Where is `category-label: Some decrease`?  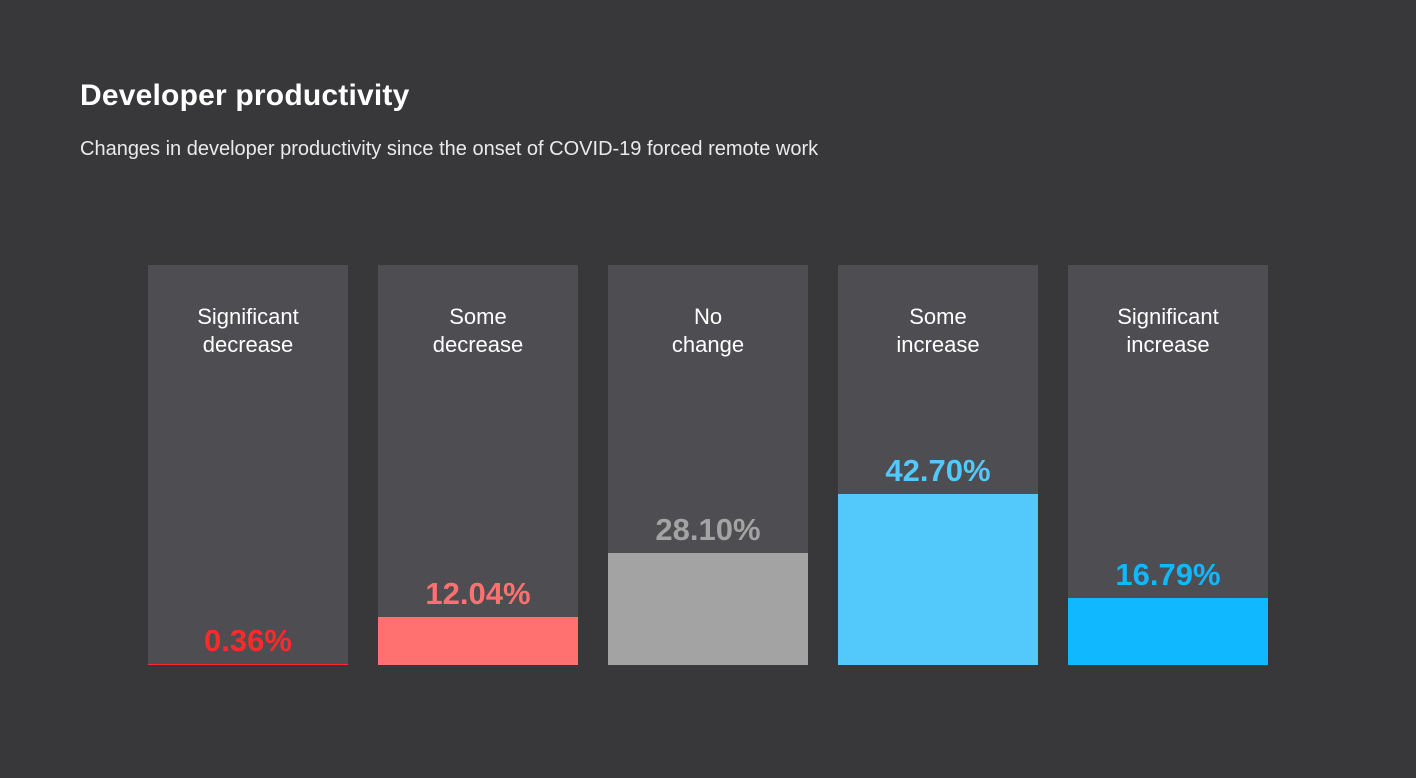 category-label: Some decrease is located at coordinates (478, 330).